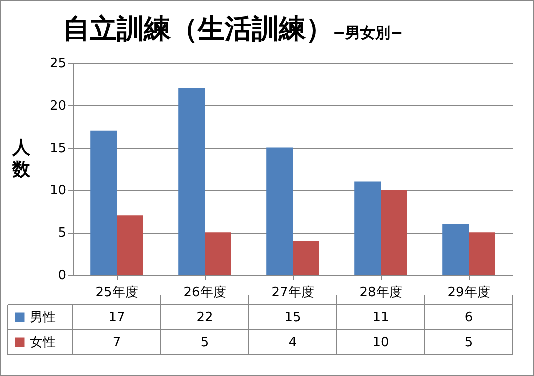 The image size is (534, 376). What do you see at coordinates (198, 29) in the screenshot?
I see `chart-title: 自立訓練（生活訓練）` at bounding box center [198, 29].